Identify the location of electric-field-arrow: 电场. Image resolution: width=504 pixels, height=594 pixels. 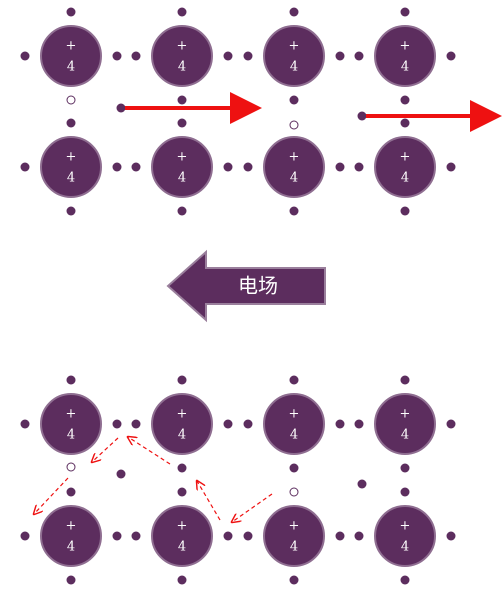
(246, 286).